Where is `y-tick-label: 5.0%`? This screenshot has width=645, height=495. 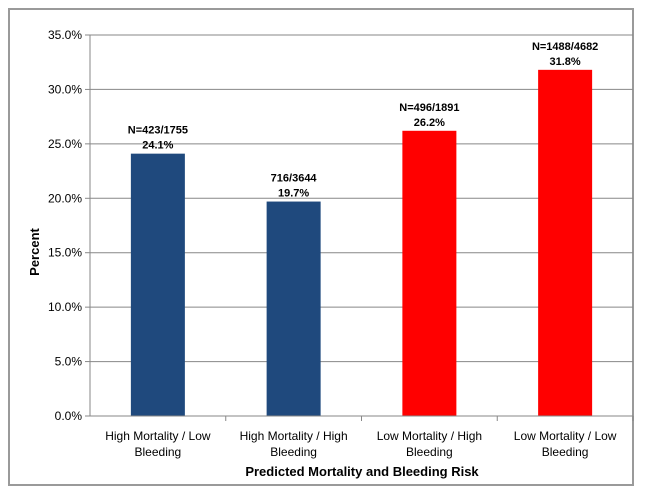
y-tick-label: 5.0% is located at coordinates (69, 362).